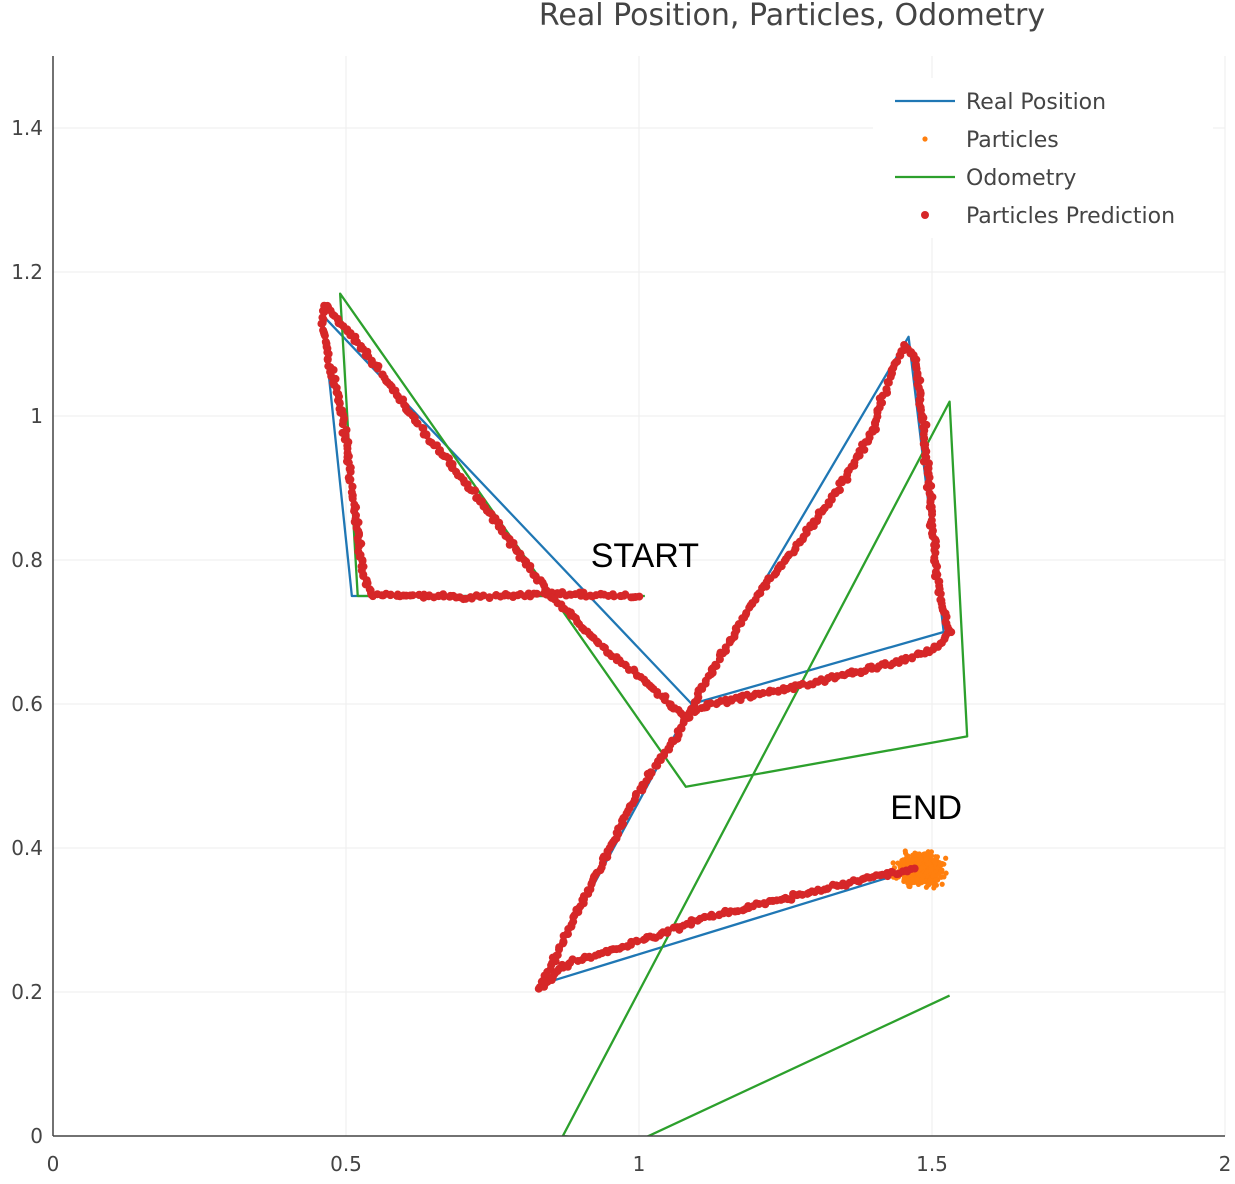 The height and width of the screenshot is (1184, 1235). What do you see at coordinates (932, 1164) in the screenshot?
I see `x-tick-label: 1.5` at bounding box center [932, 1164].